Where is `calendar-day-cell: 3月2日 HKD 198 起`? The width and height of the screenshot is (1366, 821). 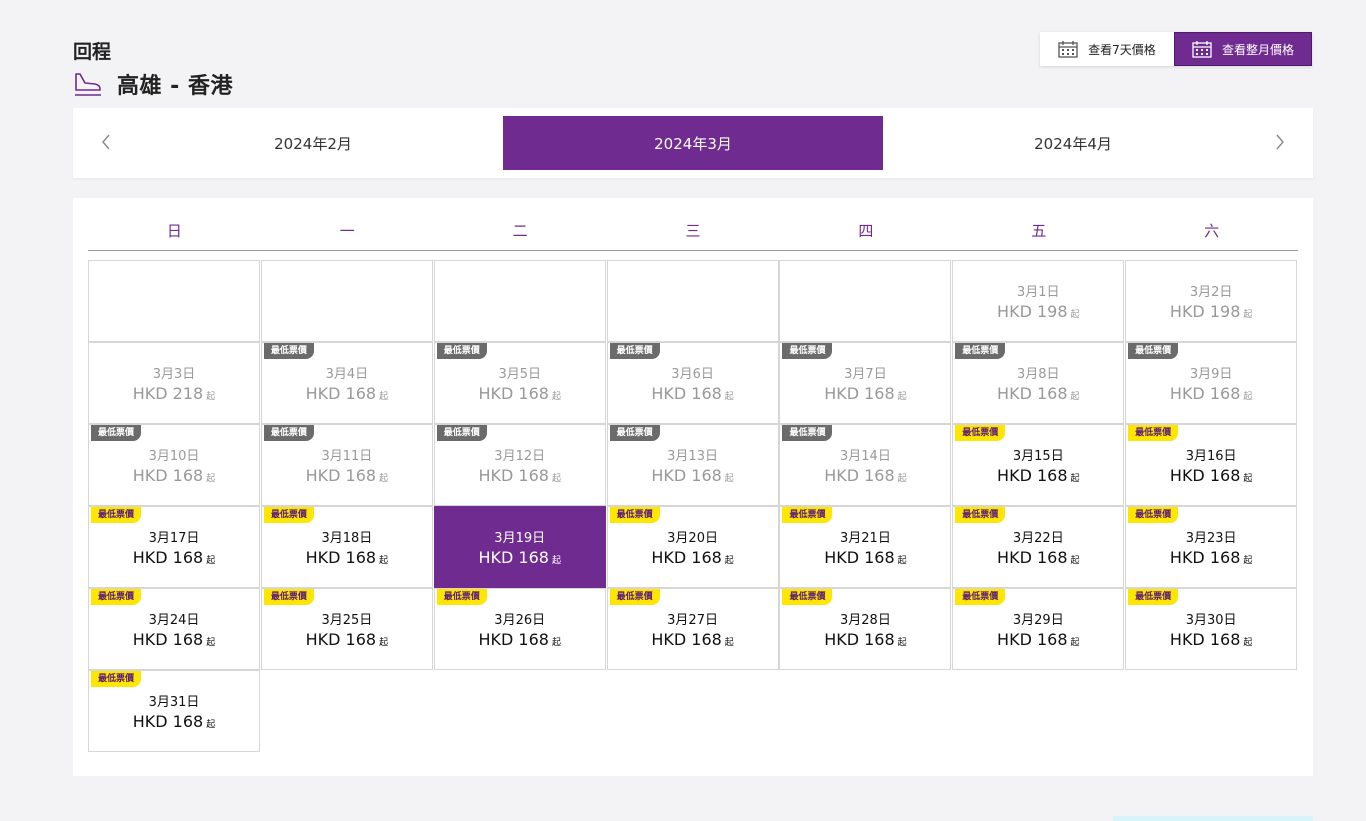 calendar-day-cell: 3月2日 HKD 198 起 is located at coordinates (1211, 301).